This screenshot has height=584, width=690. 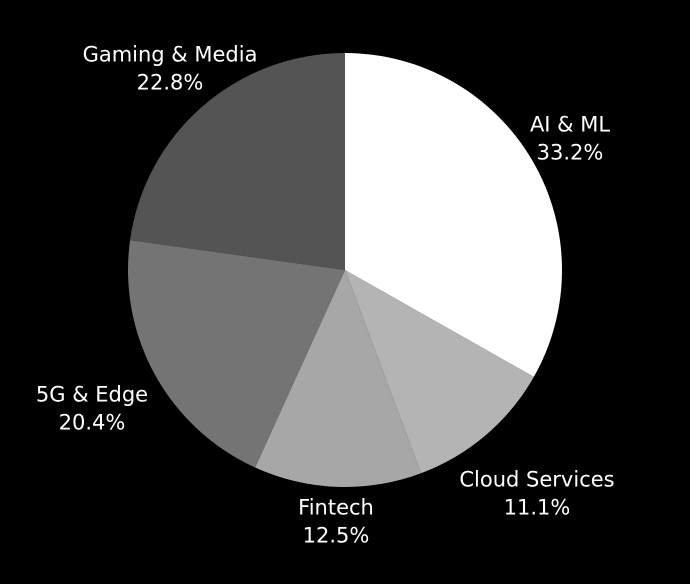 I want to click on pie-slice-fintech, so click(x=338, y=378).